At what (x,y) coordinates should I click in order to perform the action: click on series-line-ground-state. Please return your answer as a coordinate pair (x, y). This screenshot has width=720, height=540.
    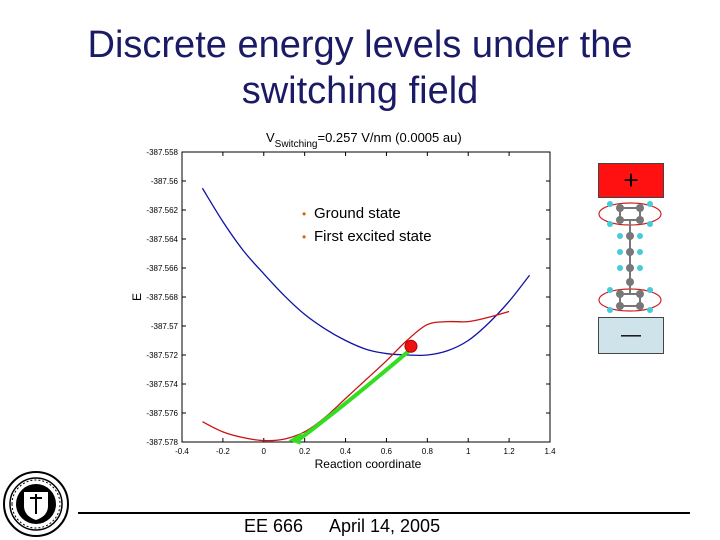
    Looking at the image, I should click on (356, 376).